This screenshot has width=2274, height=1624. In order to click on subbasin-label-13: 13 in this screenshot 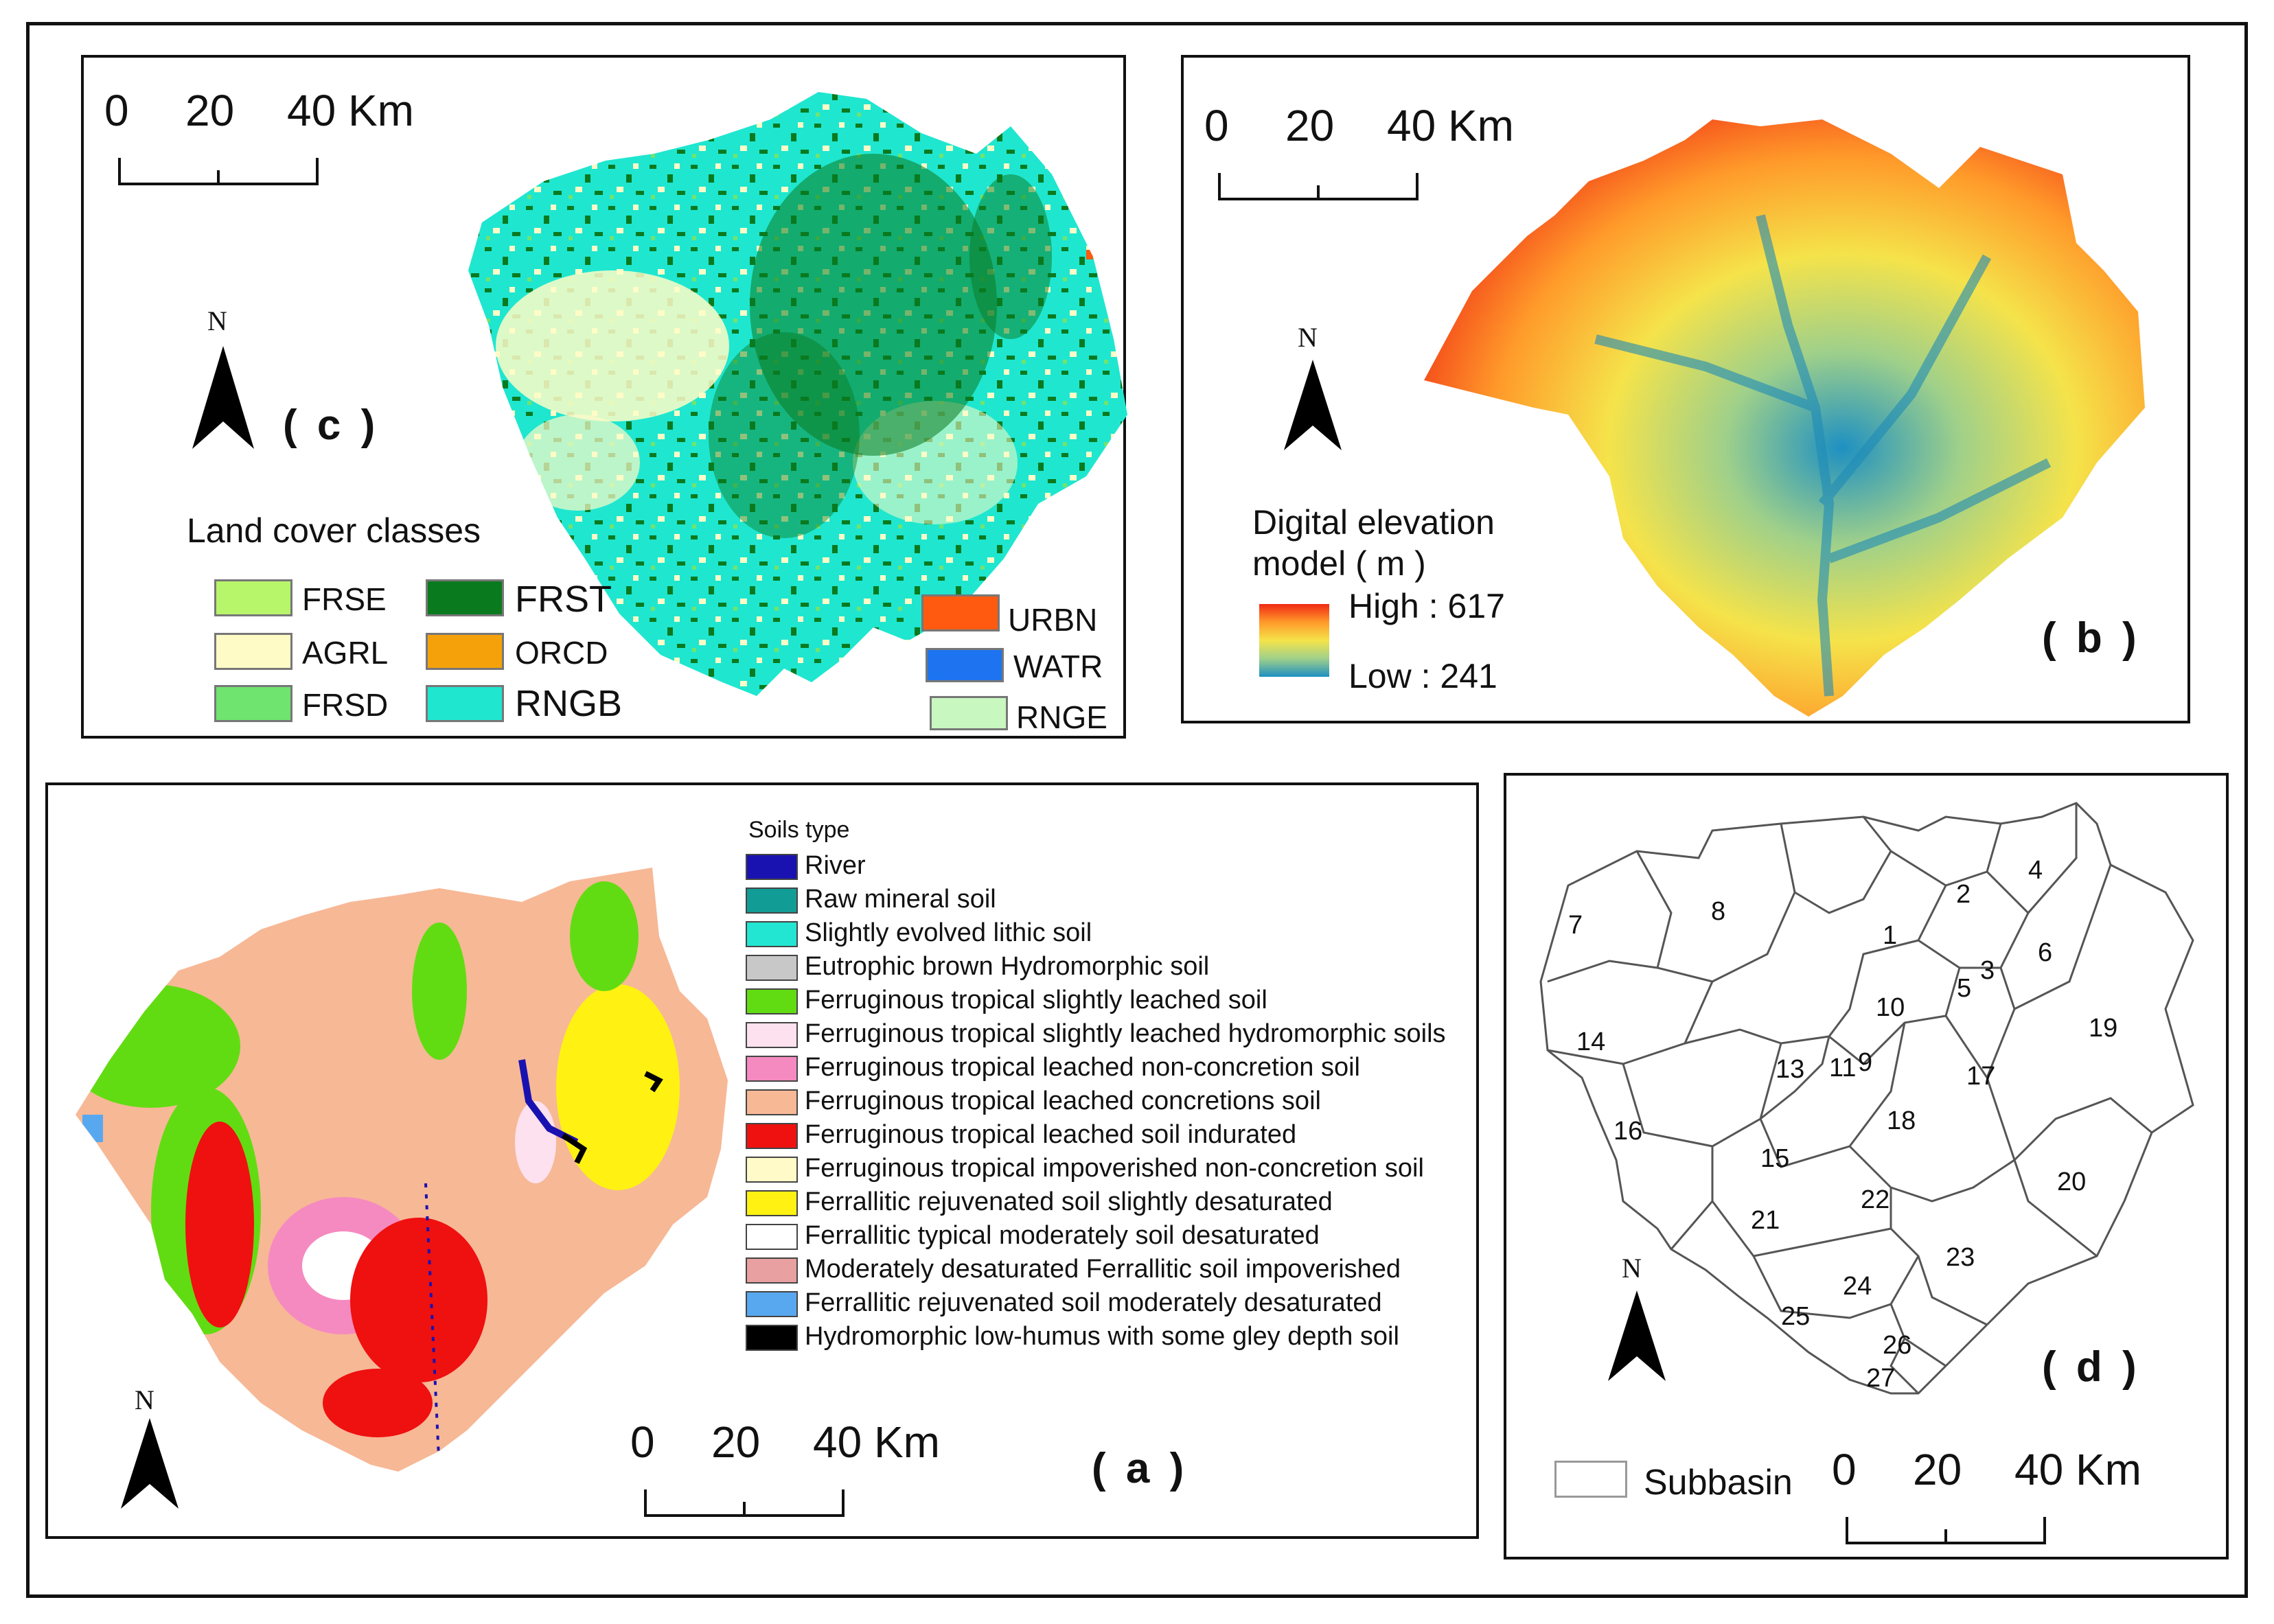, I will do `click(1790, 1069)`.